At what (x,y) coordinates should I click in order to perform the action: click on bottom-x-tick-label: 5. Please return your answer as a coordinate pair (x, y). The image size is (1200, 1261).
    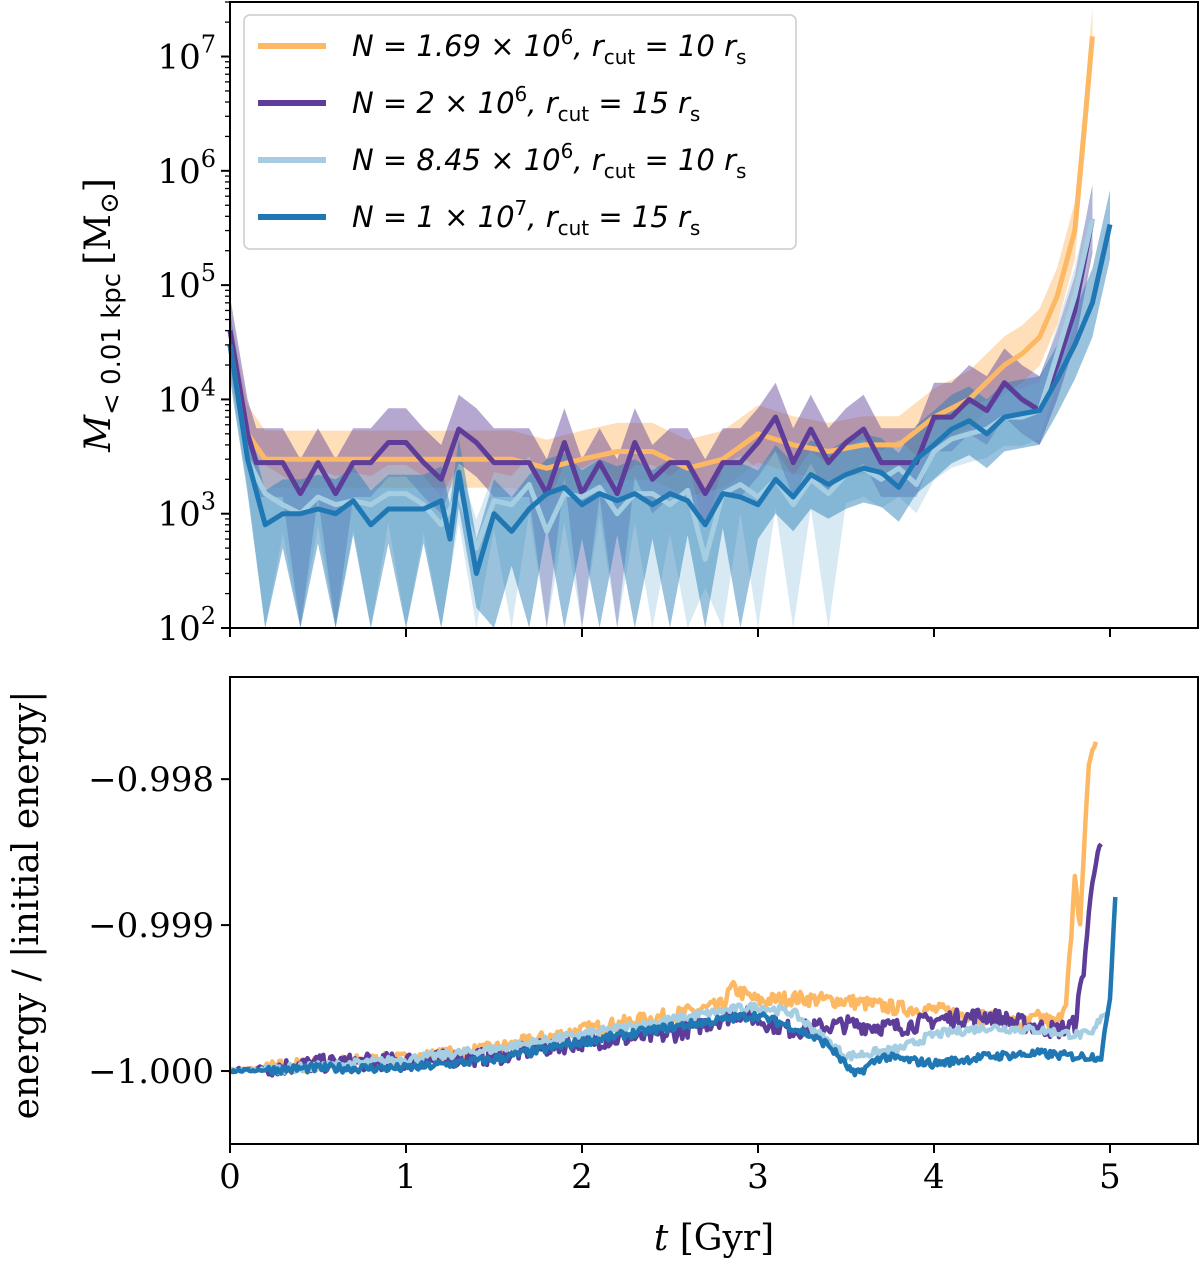
    Looking at the image, I should click on (1110, 1177).